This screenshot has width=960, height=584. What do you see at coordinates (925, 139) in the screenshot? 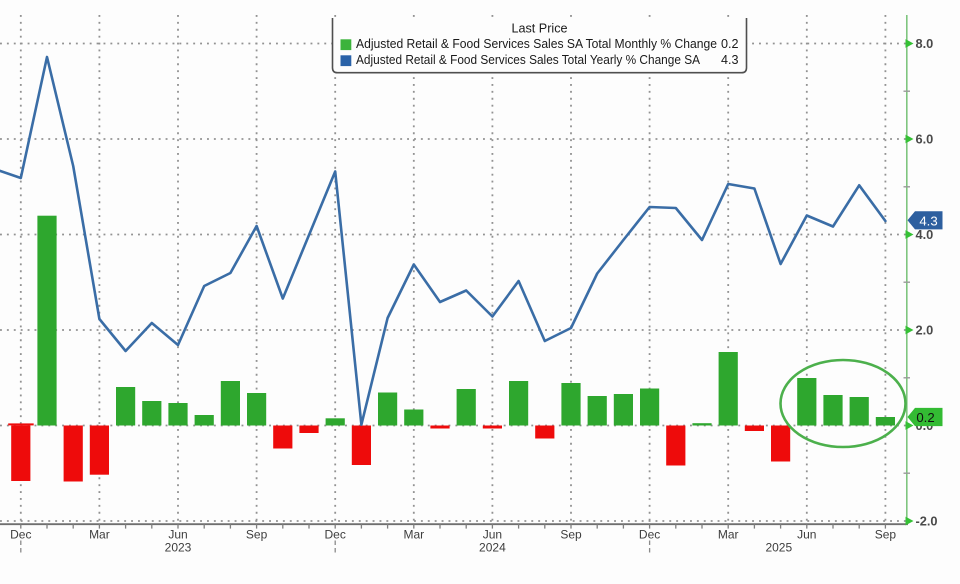
I see `svg-text: 6.0` at bounding box center [925, 139].